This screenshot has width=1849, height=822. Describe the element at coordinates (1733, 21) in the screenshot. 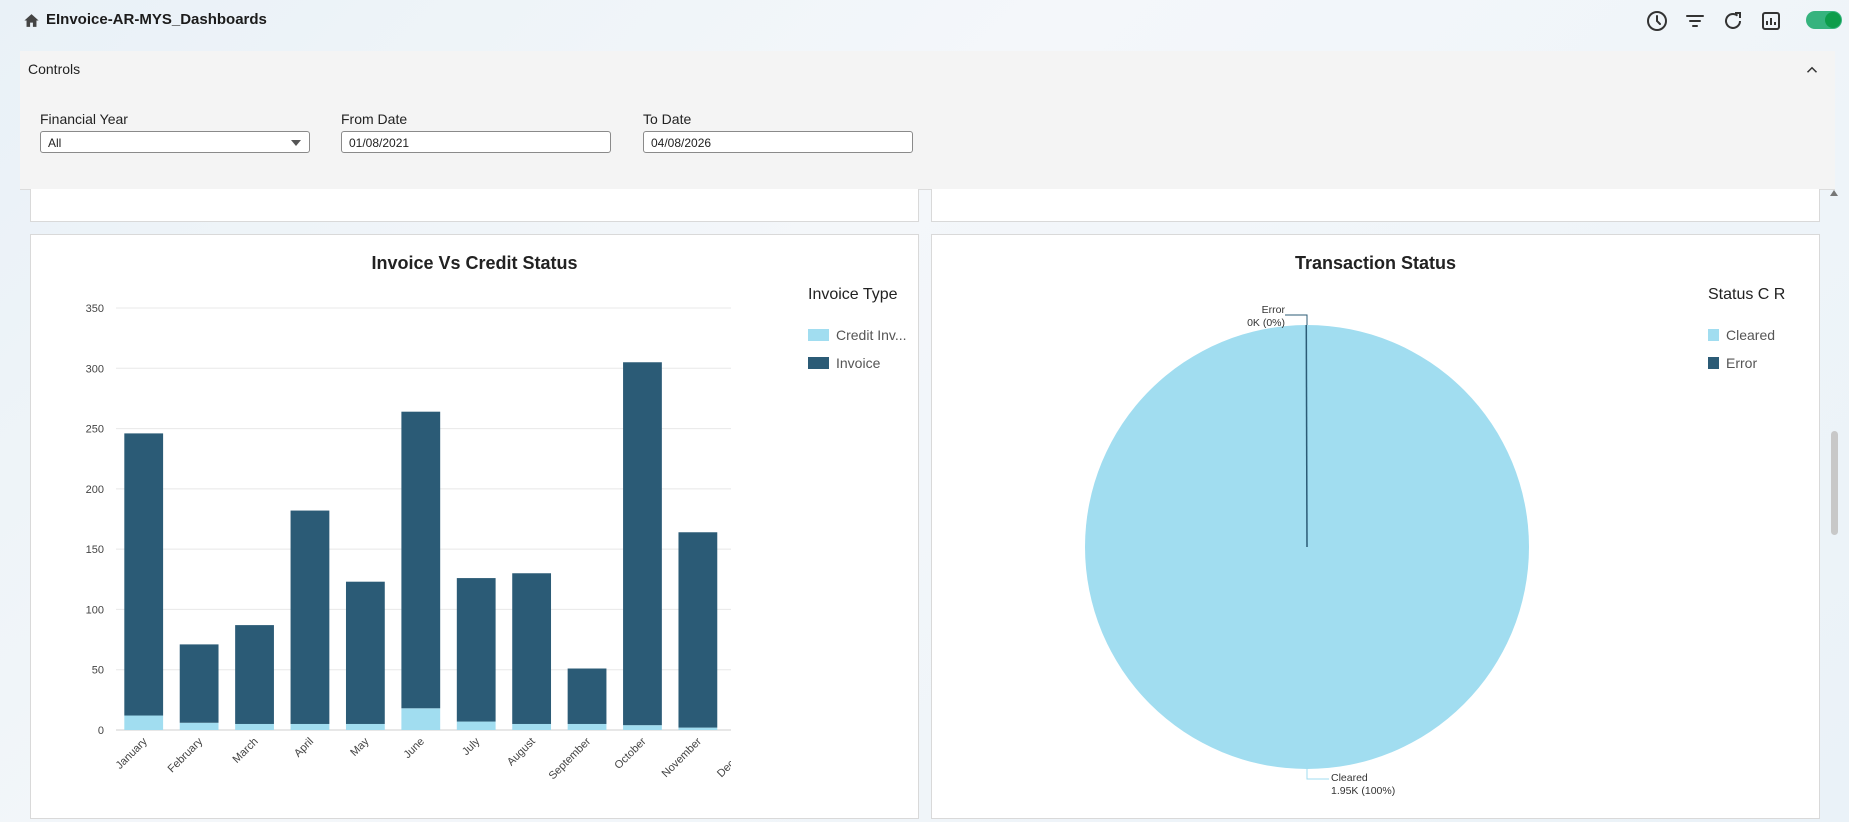

I see `refresh-icon` at that location.